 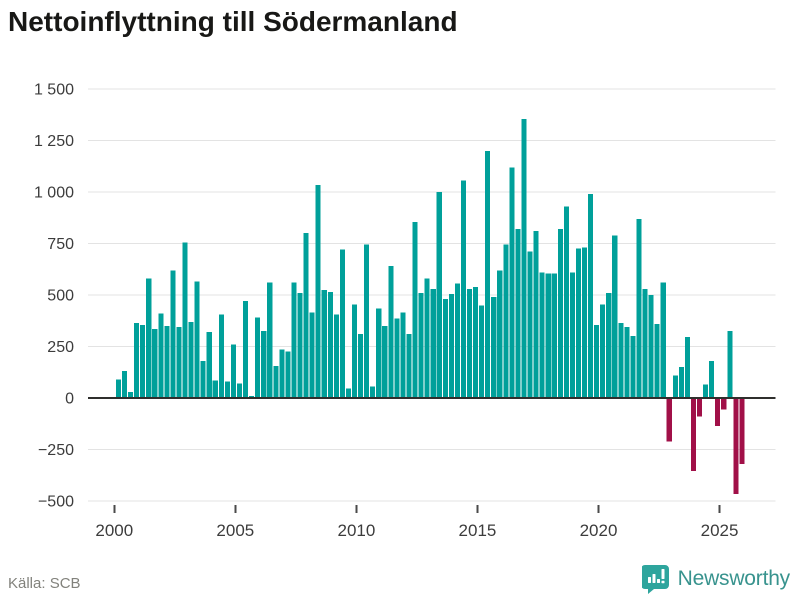 I want to click on y-axis-tick-label: 1 250, so click(x=54, y=141).